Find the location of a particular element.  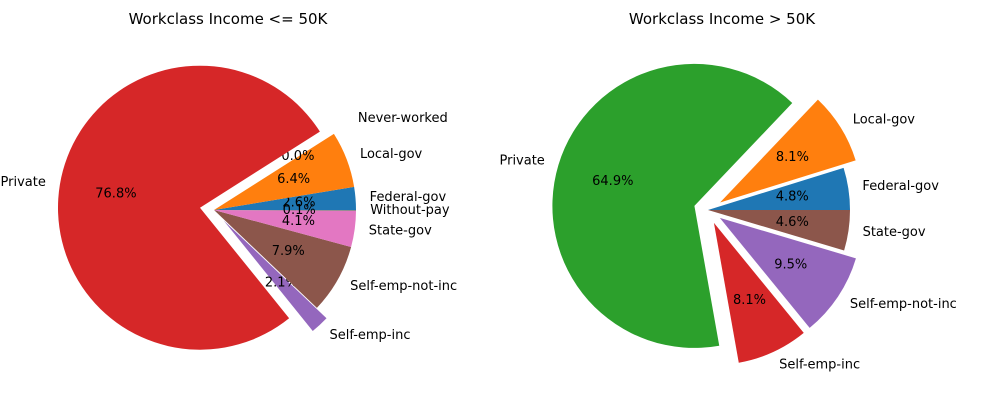

slice-pct-federal-gov: 4.8% is located at coordinates (792, 197).